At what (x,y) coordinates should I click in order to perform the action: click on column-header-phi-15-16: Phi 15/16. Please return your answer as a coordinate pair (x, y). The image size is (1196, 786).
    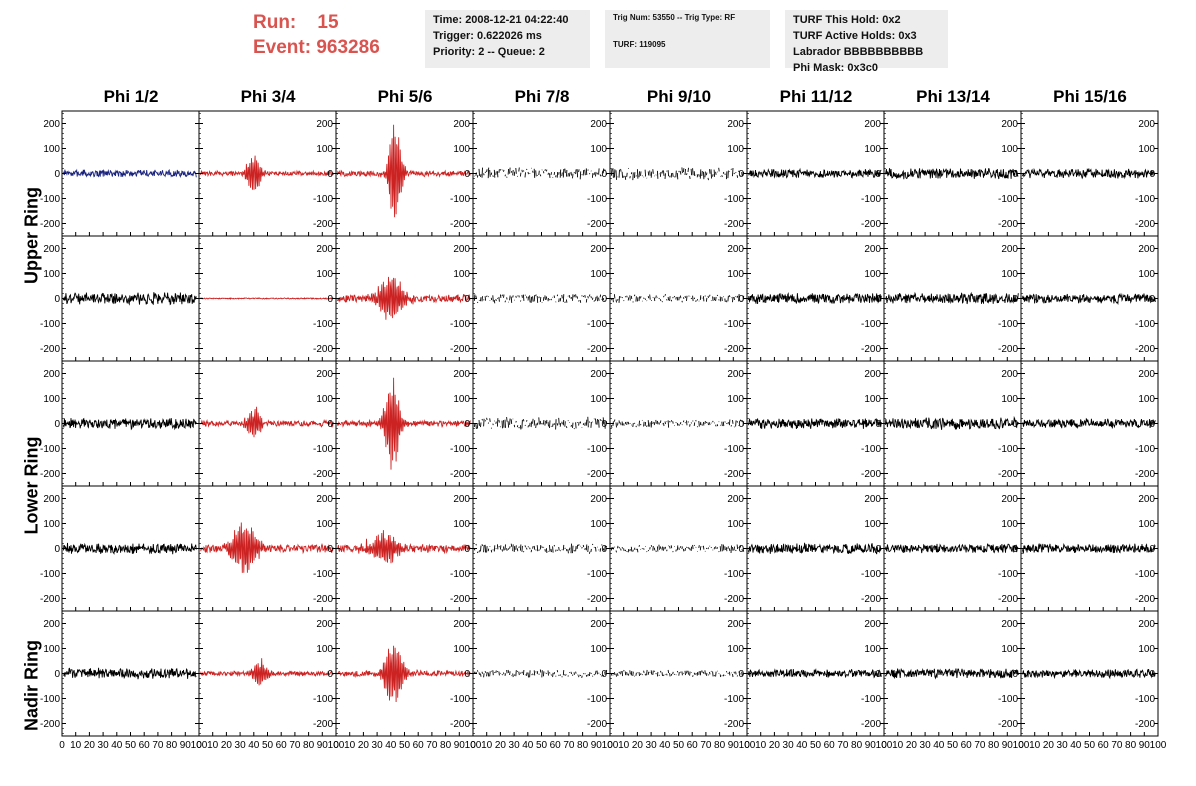
    Looking at the image, I should click on (1090, 96).